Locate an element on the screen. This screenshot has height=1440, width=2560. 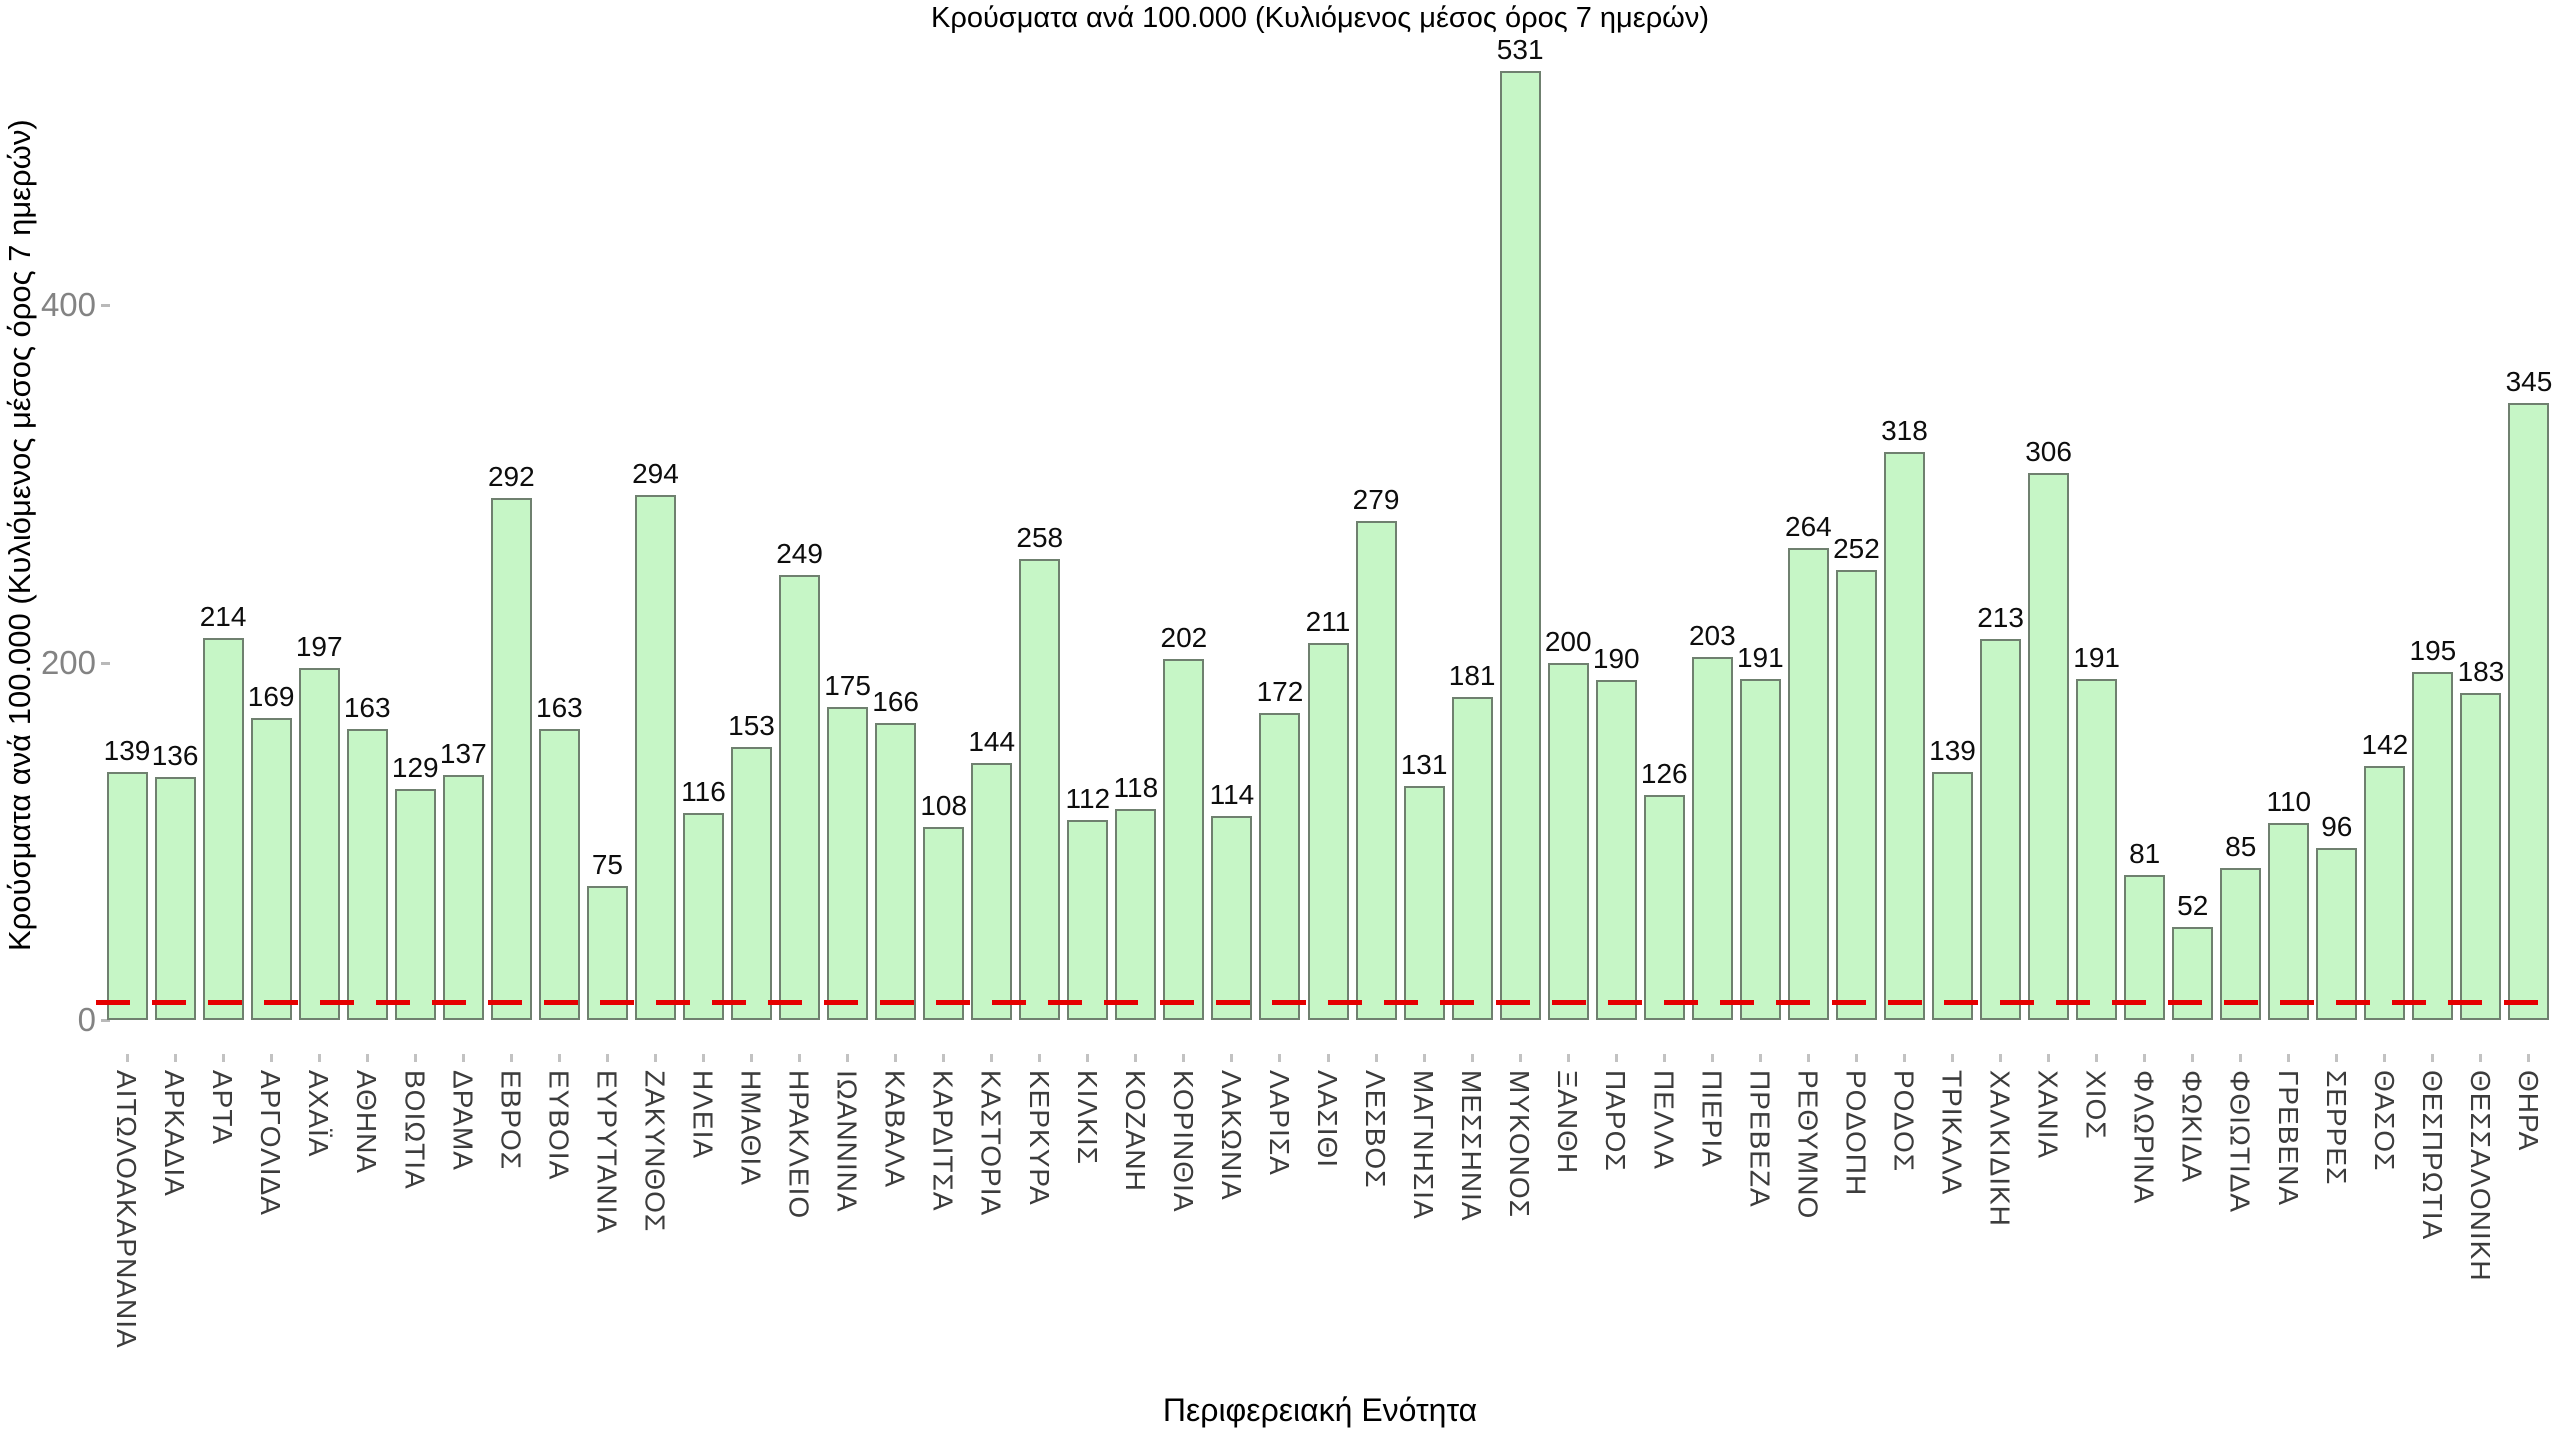
x-tick-label: ΡΟΔΟΠΗ is located at coordinates (1856, 1133).